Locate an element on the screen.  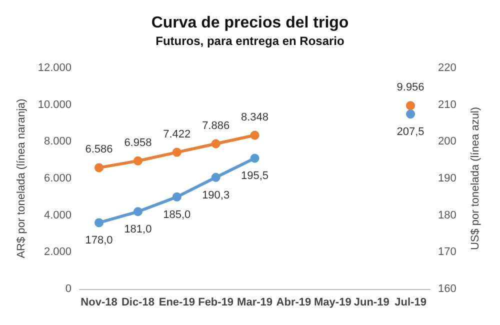
y2-tick-label: 210 is located at coordinates (447, 104).